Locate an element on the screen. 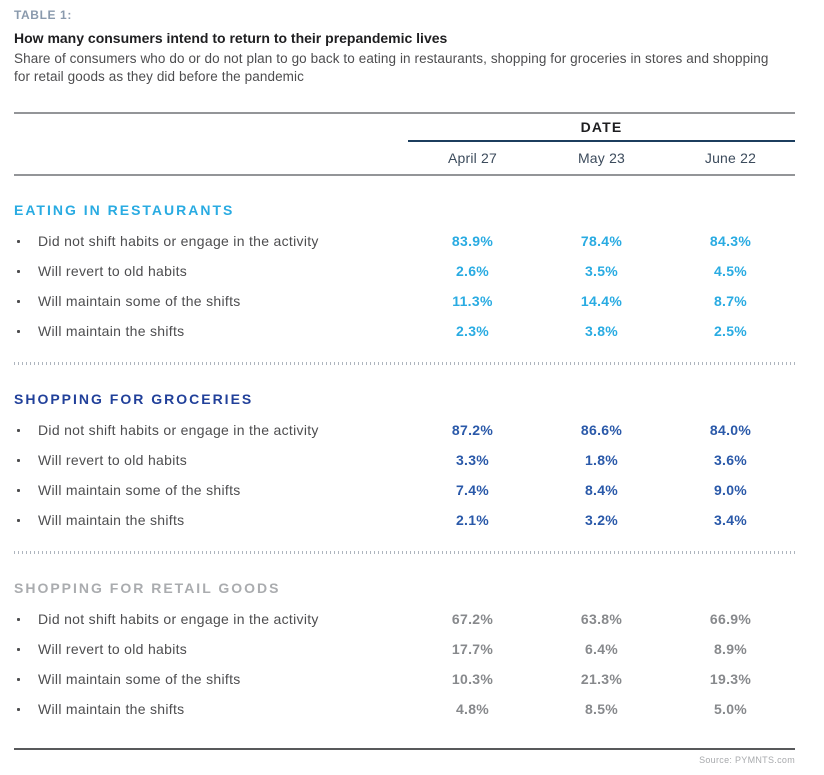 The image size is (824, 775). value-cell-april-27: 2.3% is located at coordinates (472, 331).